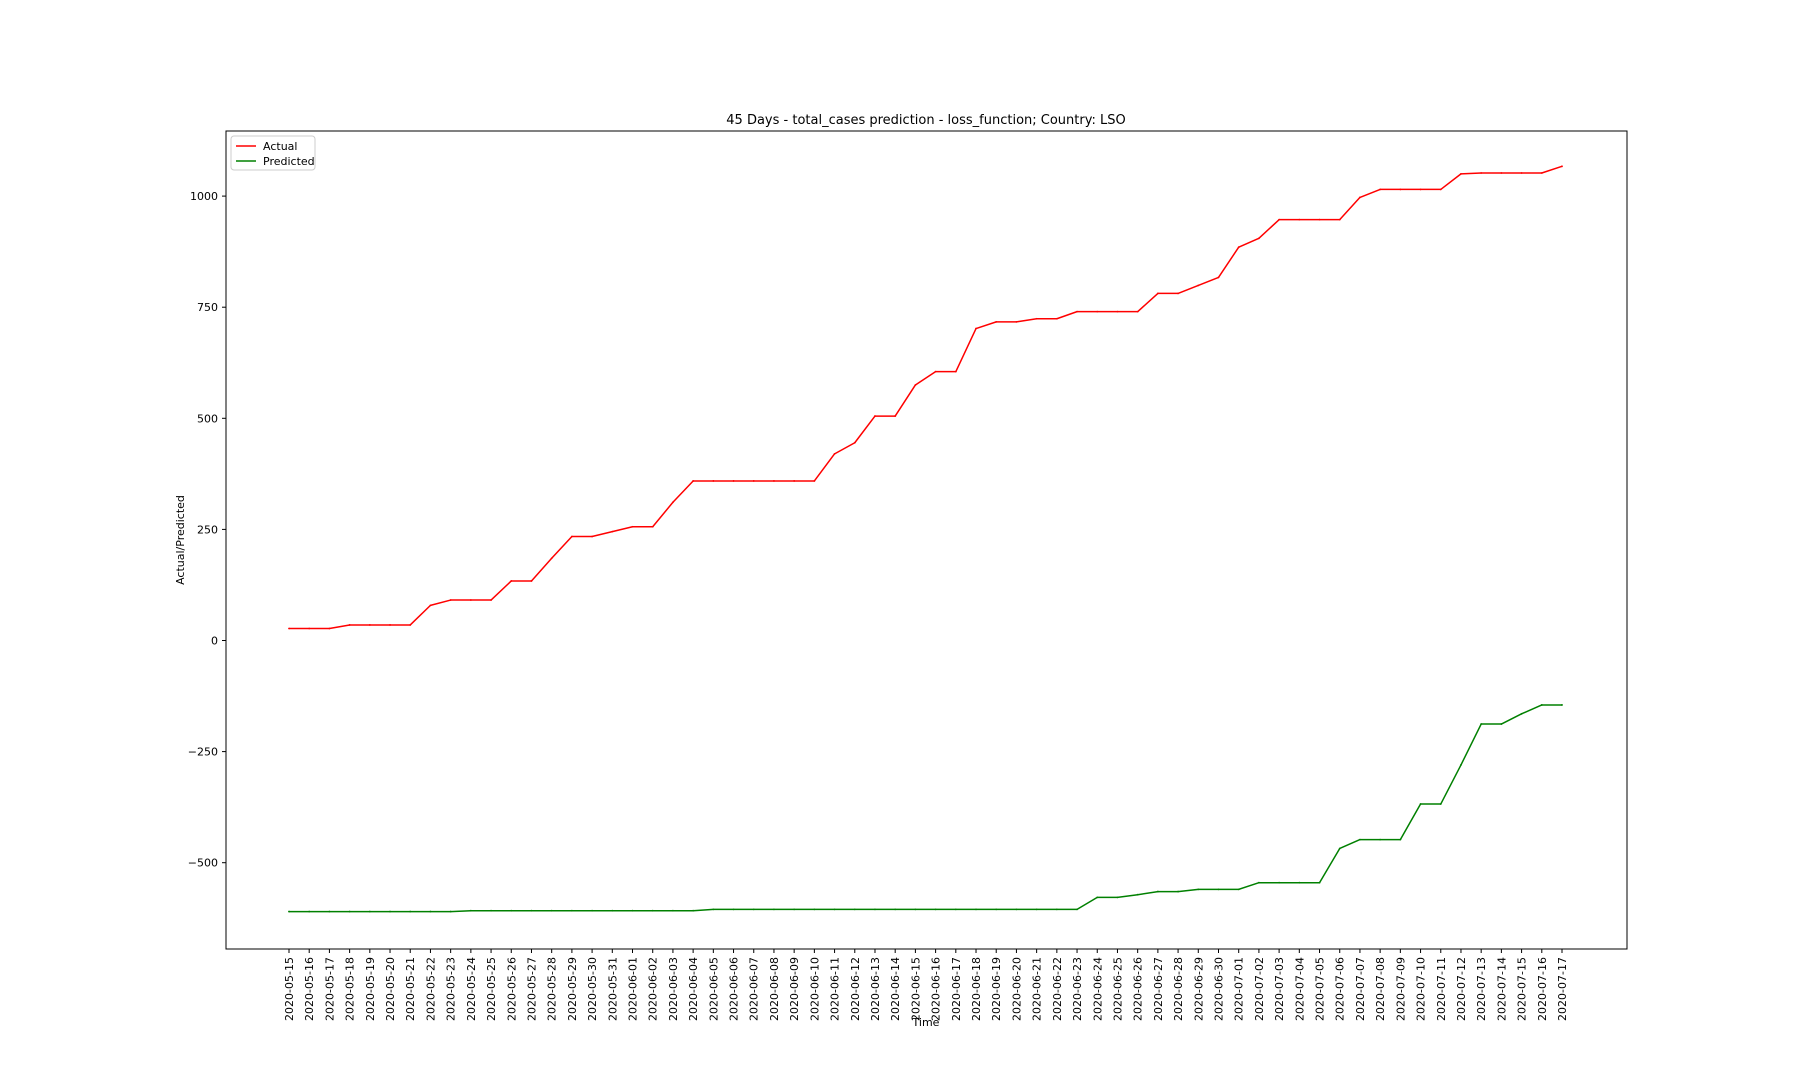  I want to click on x-tick-label: 2020-05-31, so click(612, 989).